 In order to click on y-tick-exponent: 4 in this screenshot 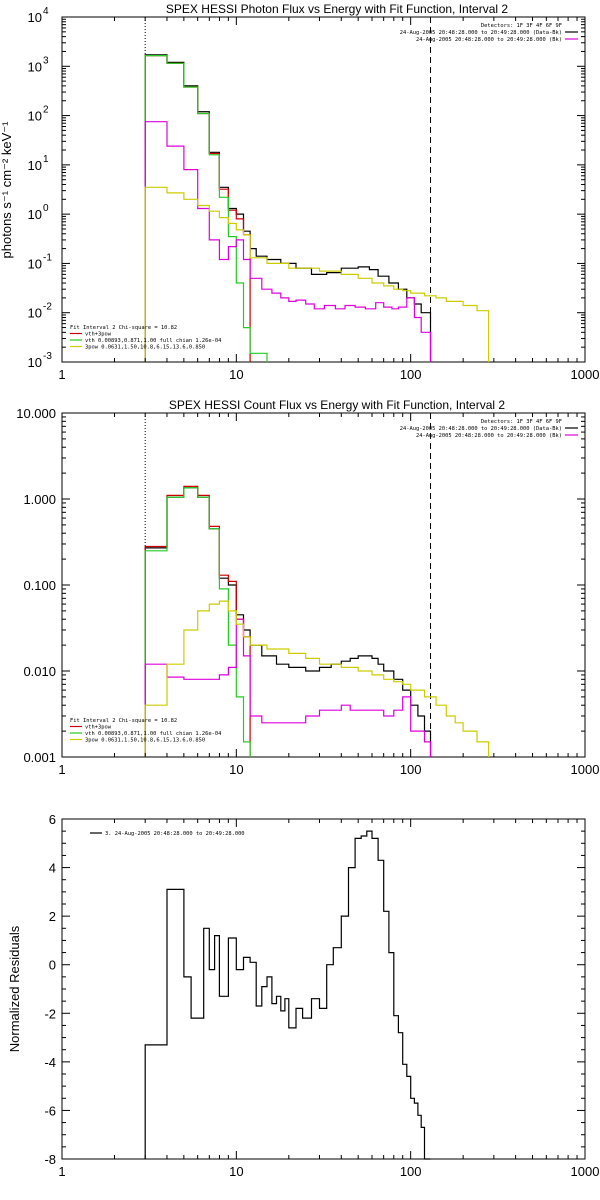, I will do `click(46, 11)`.